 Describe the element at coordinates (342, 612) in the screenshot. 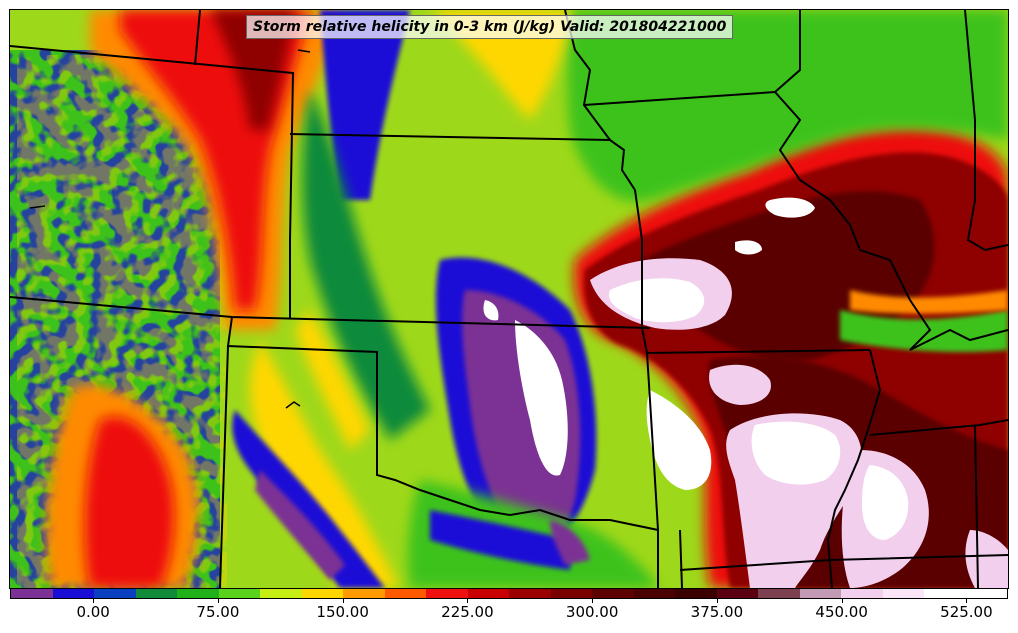

I see `colorbar-tick-label: 150.00` at that location.